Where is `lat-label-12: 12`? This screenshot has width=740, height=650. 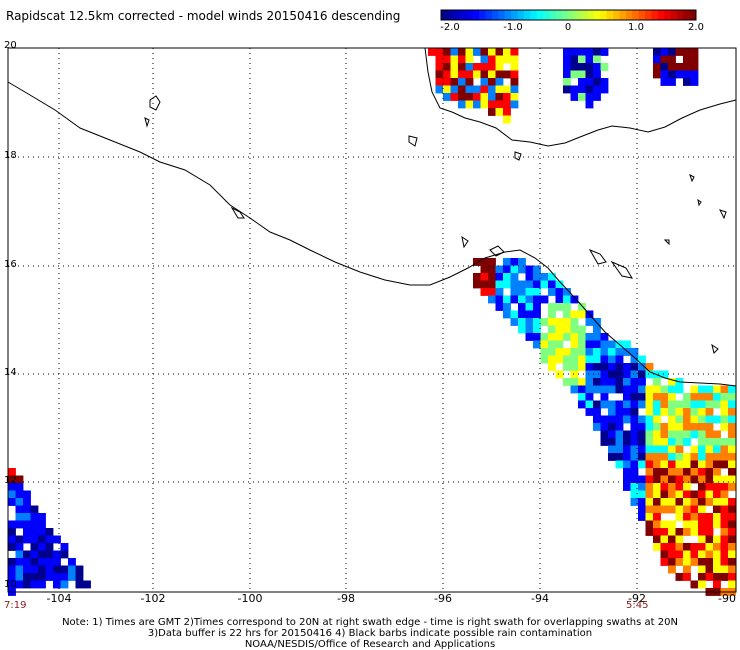
lat-label-12: 12 is located at coordinates (10, 480).